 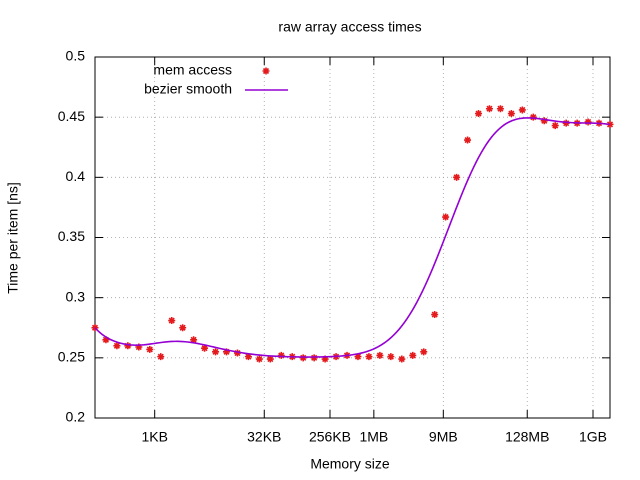 I want to click on x-axis-label: Memory size, so click(x=350, y=464).